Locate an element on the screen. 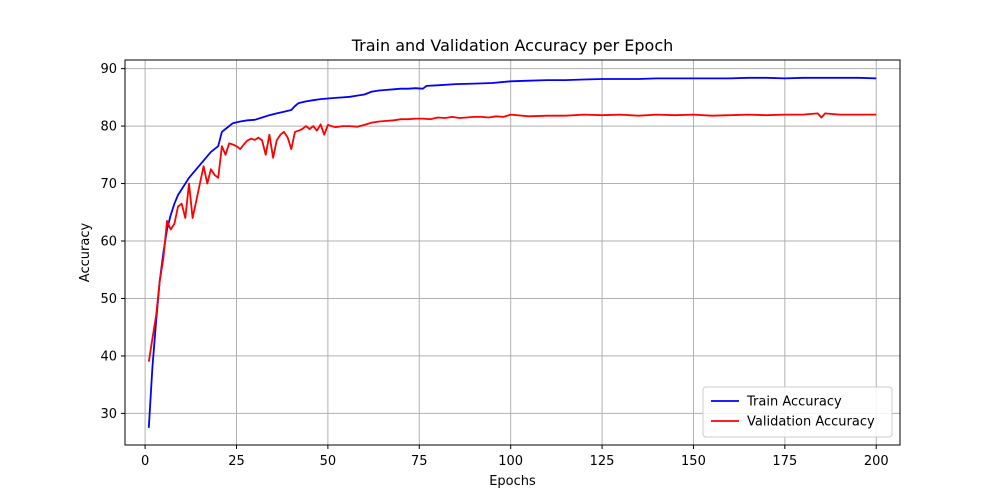  y-tick-label: 40 is located at coordinates (108, 356).